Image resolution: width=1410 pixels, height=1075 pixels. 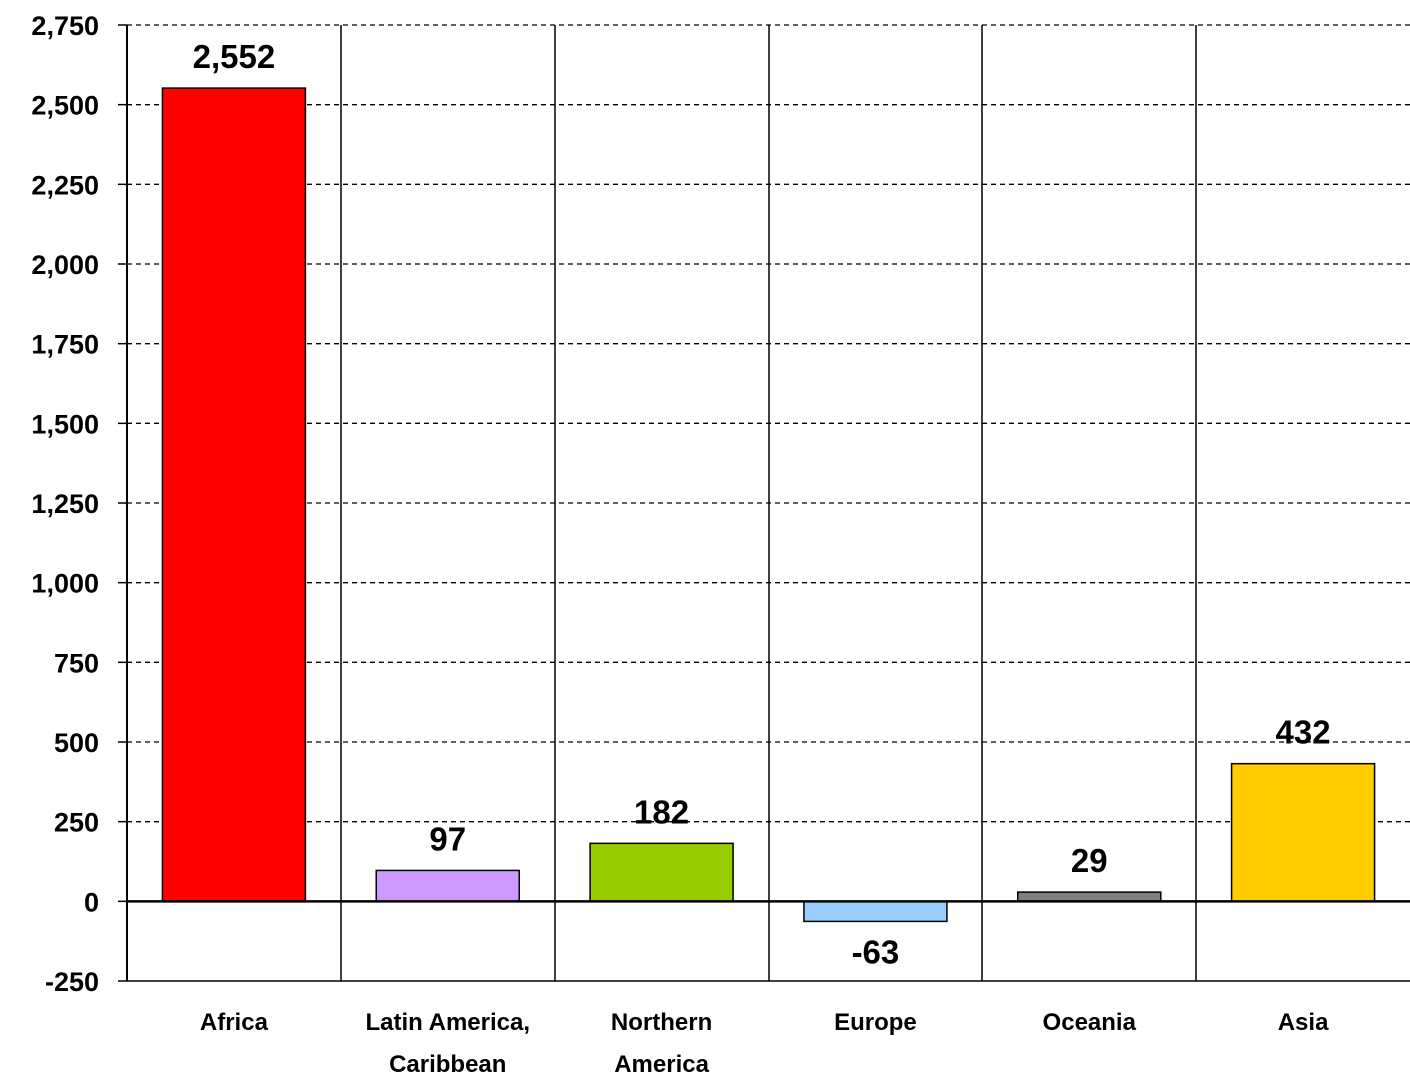 I want to click on y-tick-label-7: 1,500, so click(x=65, y=424).